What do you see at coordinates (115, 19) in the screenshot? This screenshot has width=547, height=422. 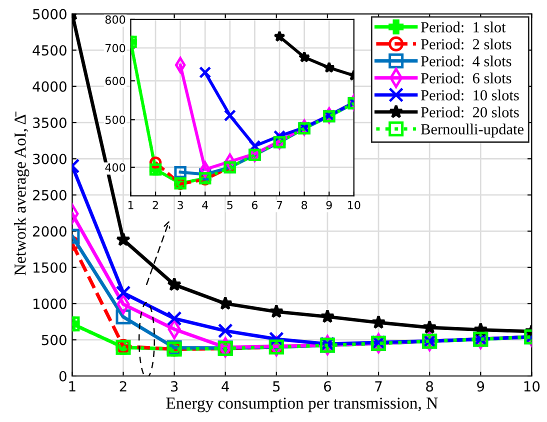 I see `y-tick-label: 800` at bounding box center [115, 19].